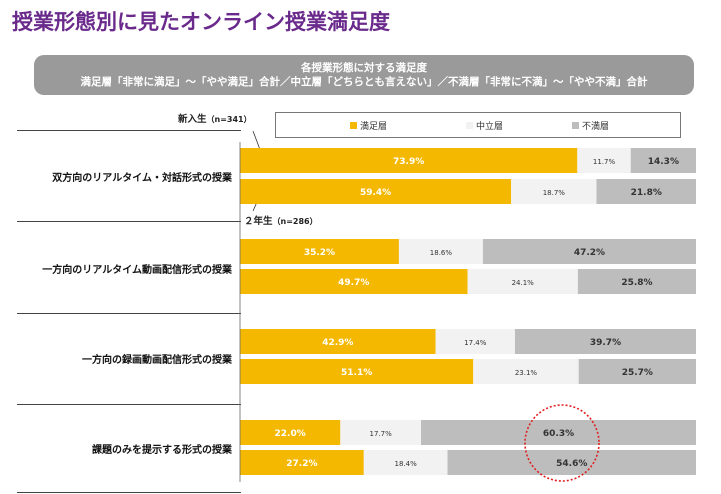  I want to click on category-label: 一方向の録画動画配信形式の授業, so click(157, 360).